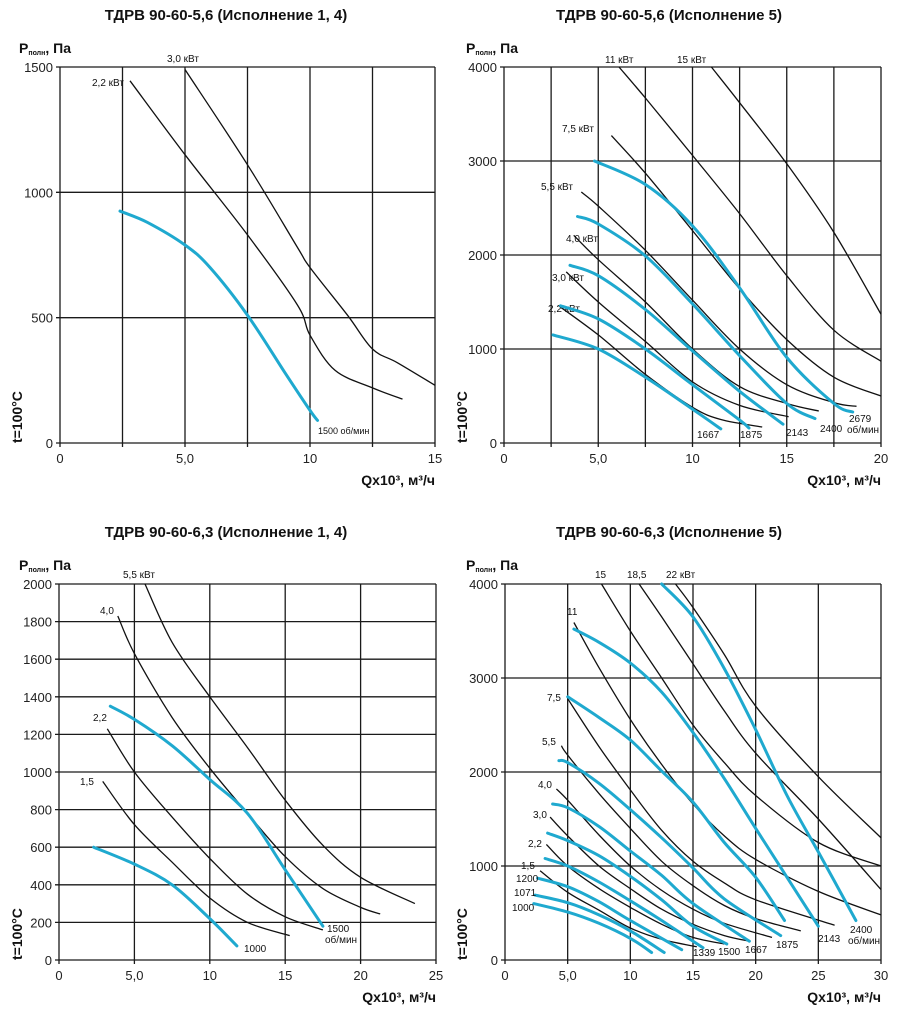 This screenshot has height=1011, width=900. Describe the element at coordinates (87, 782) in the screenshot. I see `power-curve-label: 1,5` at that location.